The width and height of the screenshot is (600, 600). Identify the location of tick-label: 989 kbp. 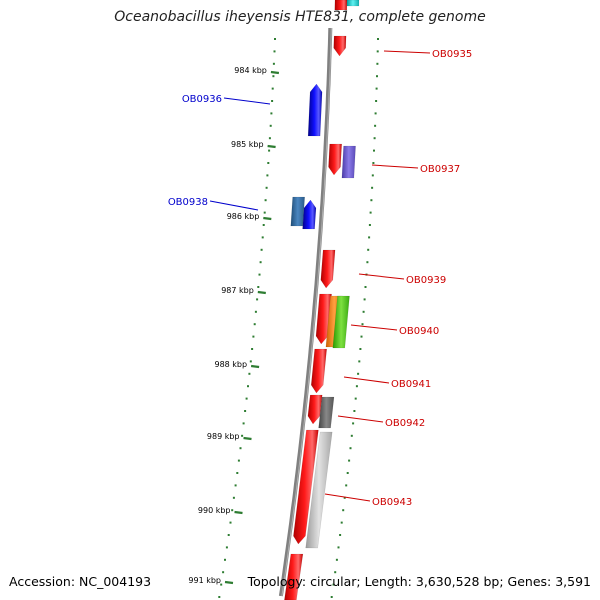
(223, 436).